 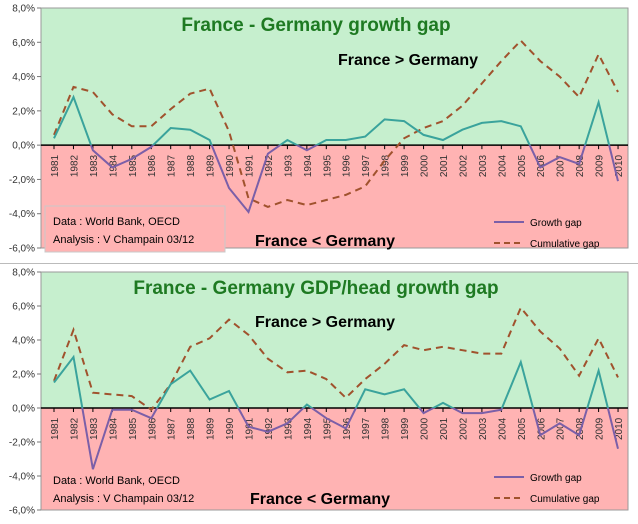 I want to click on x-tick-label: 2006, so click(x=541, y=428).